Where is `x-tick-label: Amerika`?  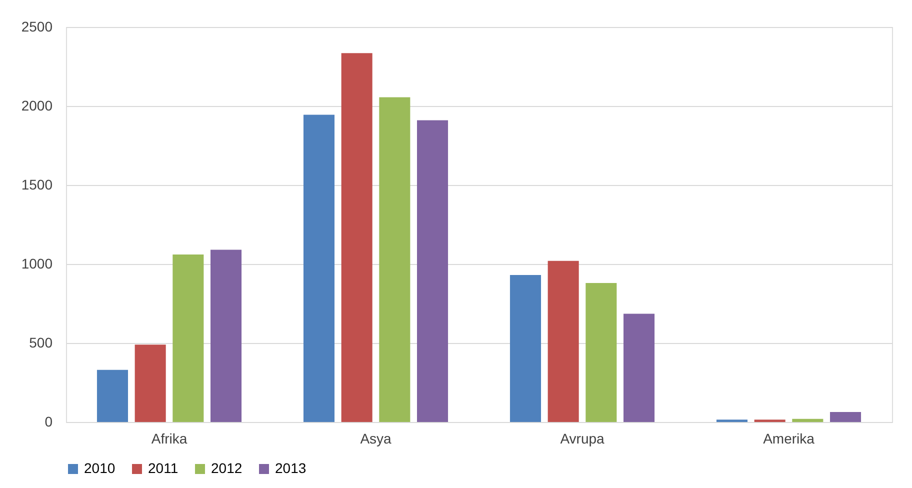 x-tick-label: Amerika is located at coordinates (789, 438).